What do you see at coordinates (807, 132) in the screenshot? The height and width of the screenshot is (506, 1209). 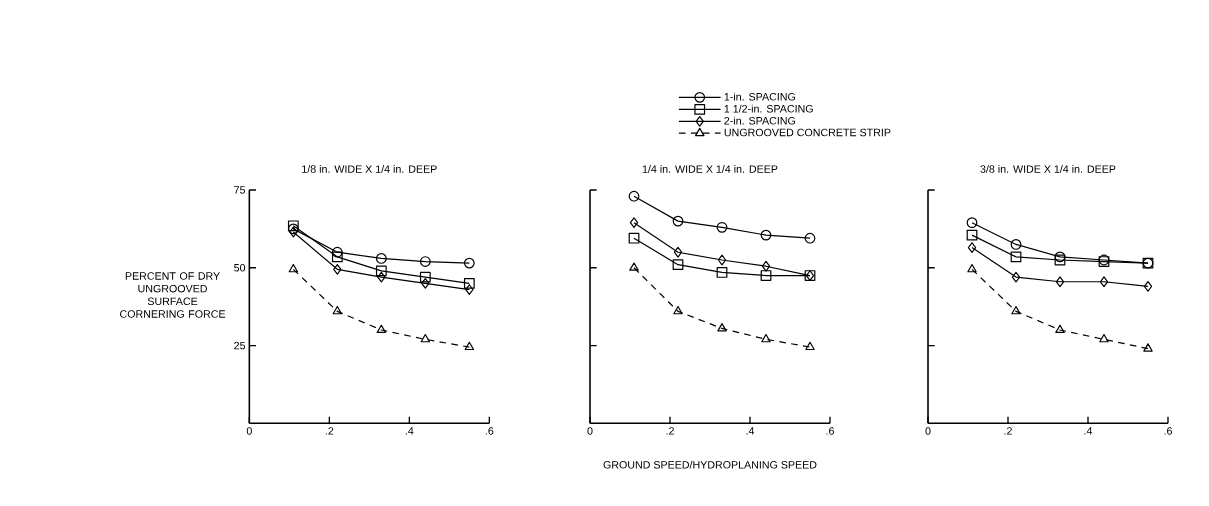 I see `legend-label: UNGROOVED CONCRETE STRIP` at bounding box center [807, 132].